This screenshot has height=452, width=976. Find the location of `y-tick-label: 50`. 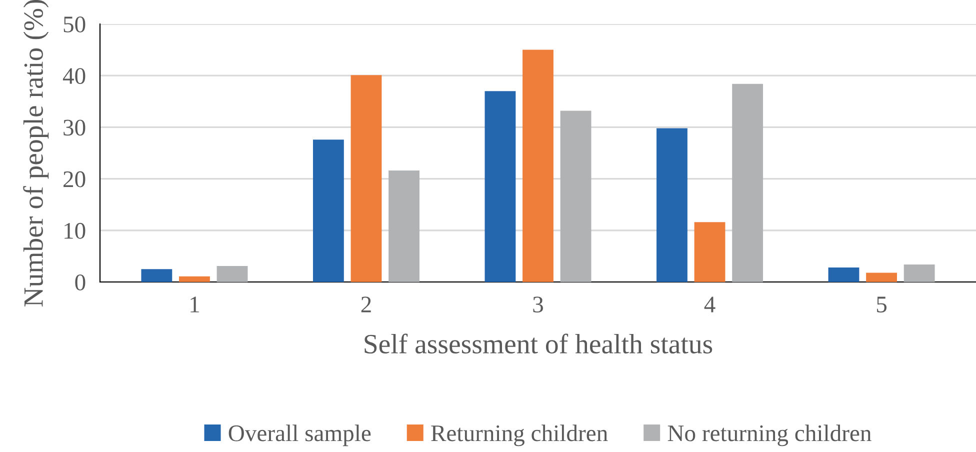

y-tick-label: 50 is located at coordinates (75, 24).